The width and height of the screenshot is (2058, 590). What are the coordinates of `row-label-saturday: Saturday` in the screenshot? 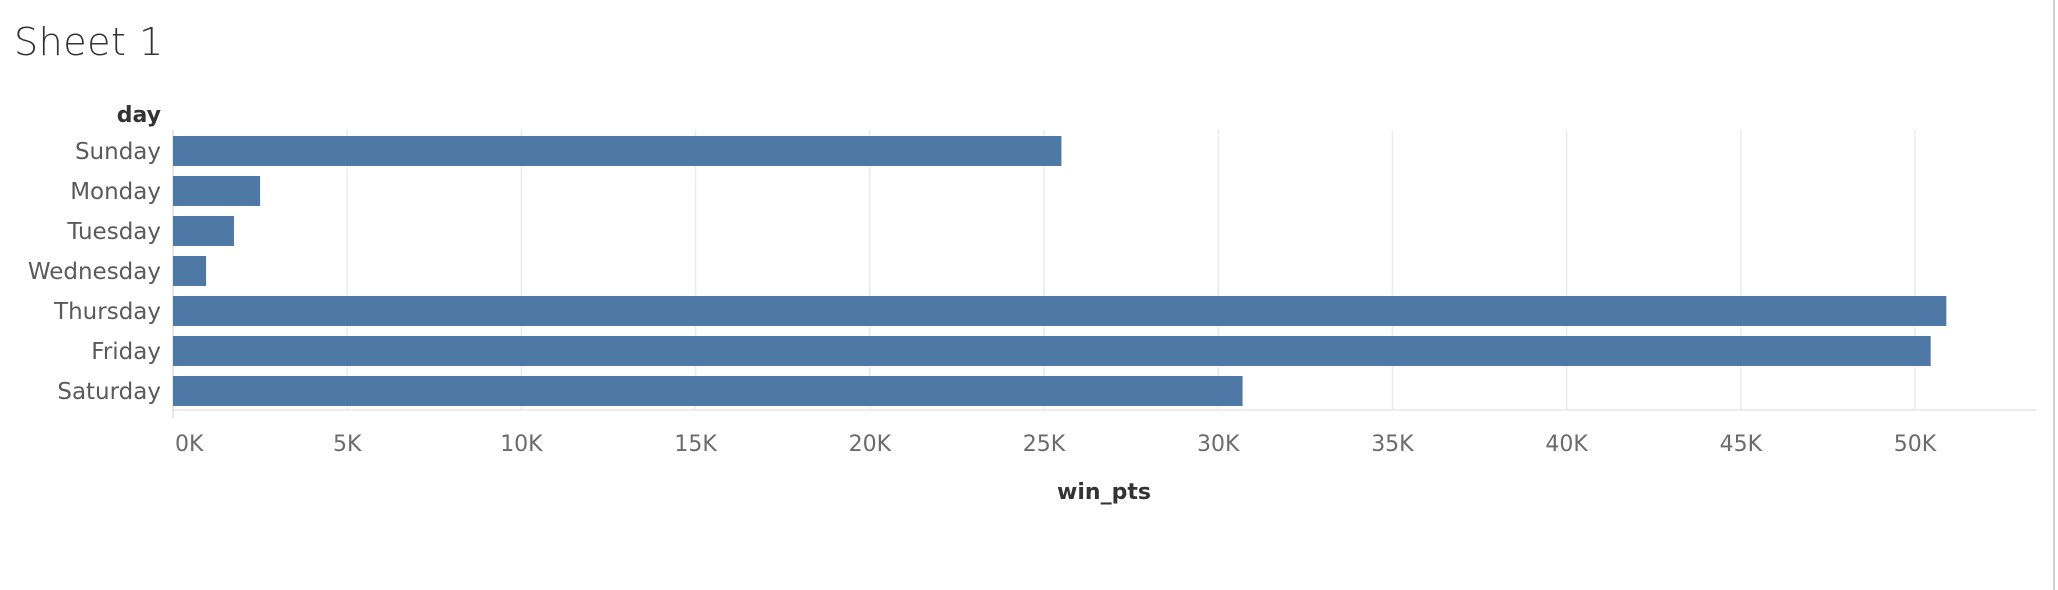 It's located at (109, 392).